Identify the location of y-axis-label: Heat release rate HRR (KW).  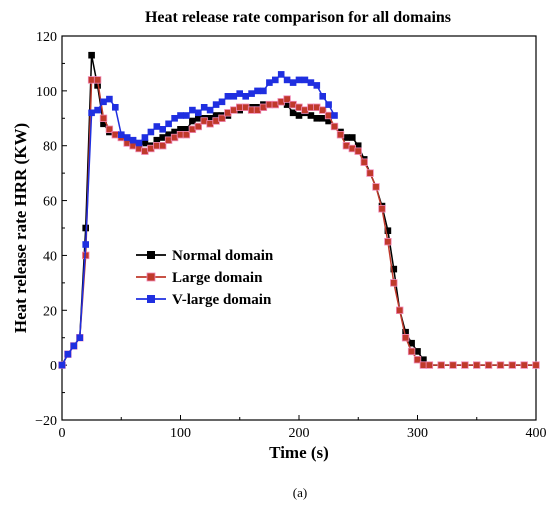
(20, 228).